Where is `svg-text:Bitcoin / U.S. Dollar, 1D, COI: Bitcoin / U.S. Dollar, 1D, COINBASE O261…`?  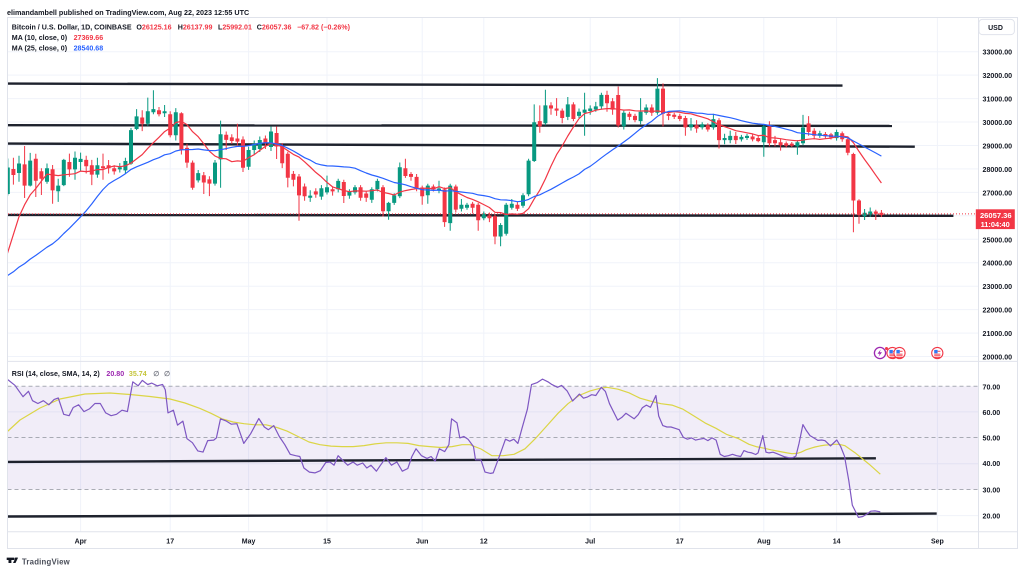 svg-text:Bitcoin / U.S. Dollar, 1D, COI: Bitcoin / U.S. Dollar, 1D, COINBASE O261… is located at coordinates (181, 27).